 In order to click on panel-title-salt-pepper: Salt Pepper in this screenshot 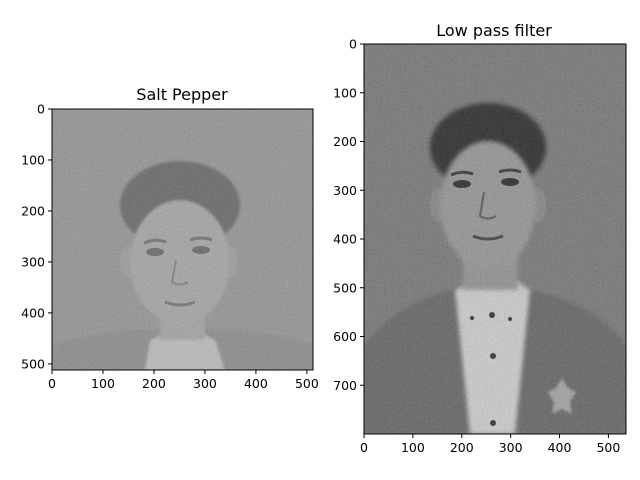, I will do `click(182, 94)`.